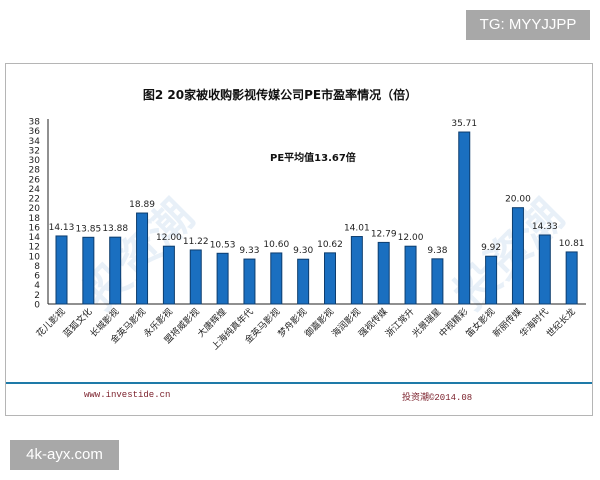  What do you see at coordinates (249, 251) in the screenshot?
I see `bar-value-label: 9.33` at bounding box center [249, 251].